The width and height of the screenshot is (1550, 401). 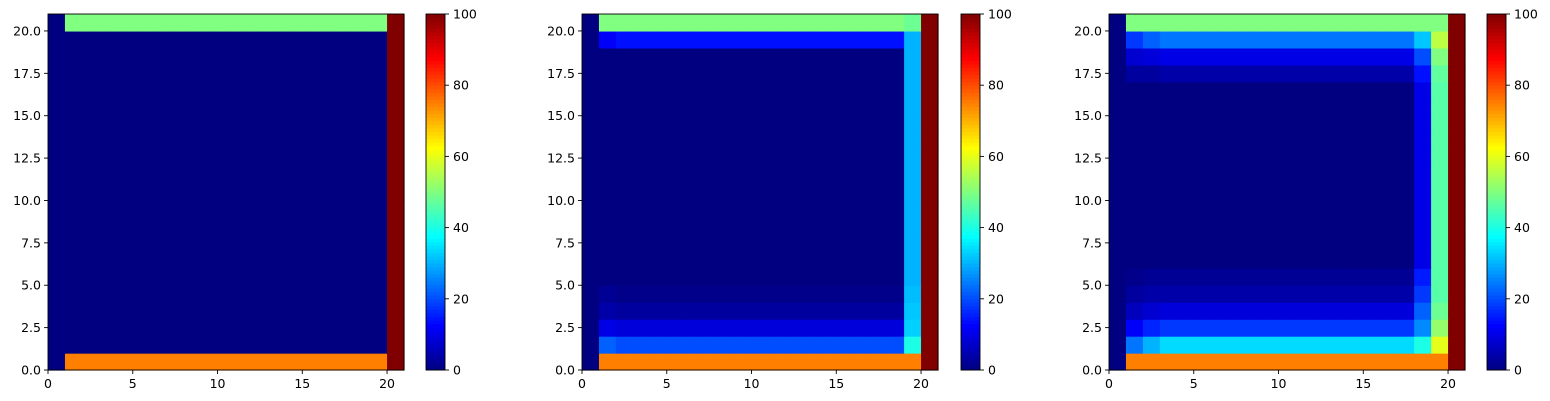 What do you see at coordinates (1088, 73) in the screenshot?
I see `y-tick-label: 17.5` at bounding box center [1088, 73].